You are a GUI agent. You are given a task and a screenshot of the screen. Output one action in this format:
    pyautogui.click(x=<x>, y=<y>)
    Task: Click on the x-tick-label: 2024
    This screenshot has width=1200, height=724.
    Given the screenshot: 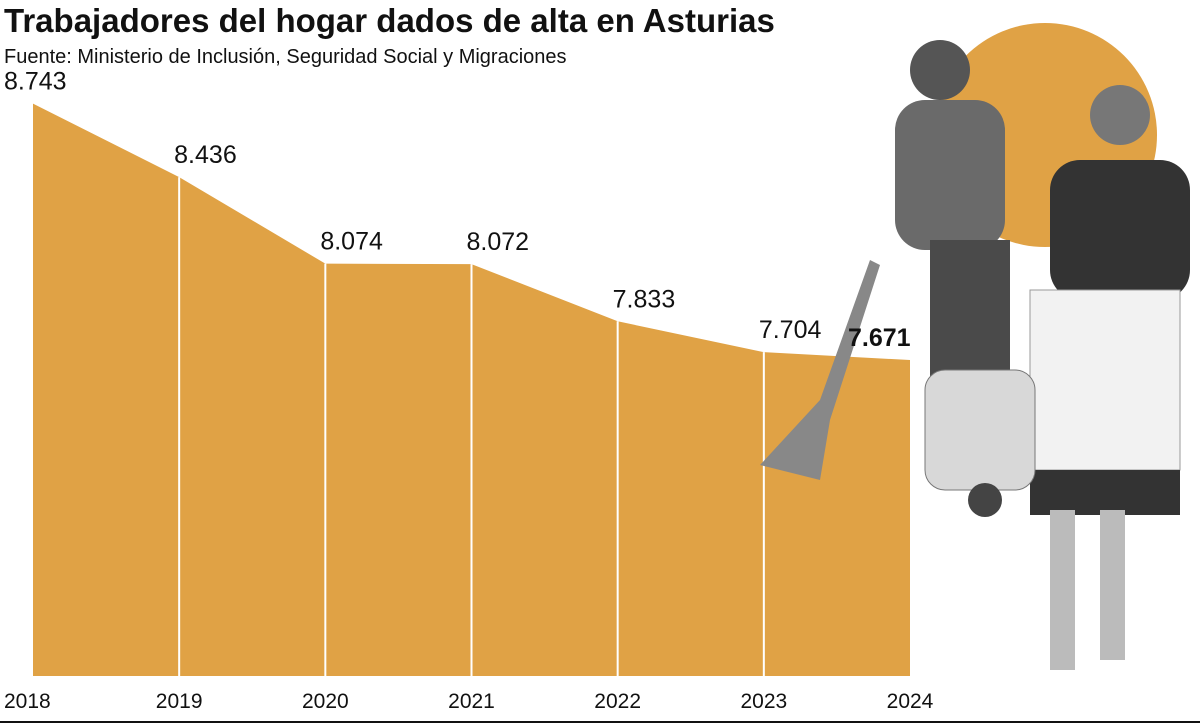 What is the action you would take?
    pyautogui.click(x=910, y=701)
    